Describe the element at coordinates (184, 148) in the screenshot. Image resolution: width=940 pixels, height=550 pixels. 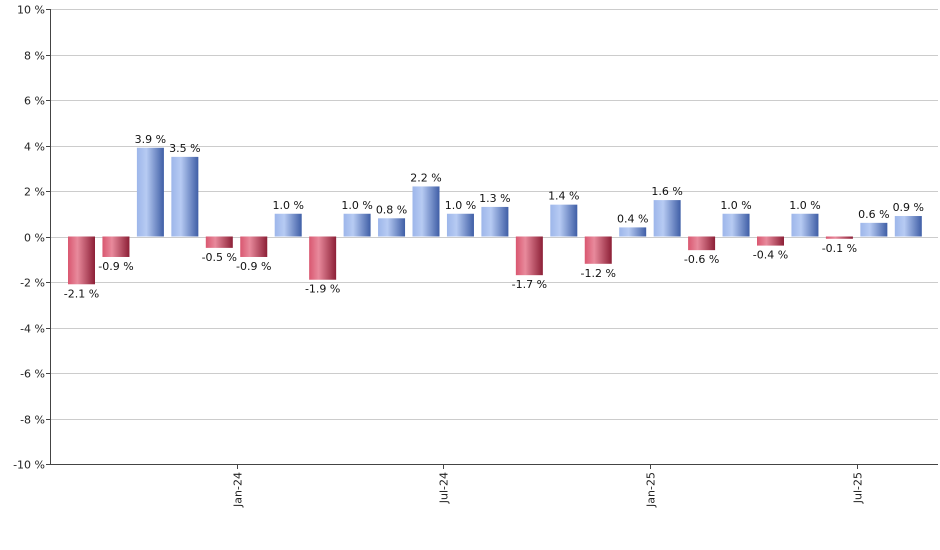
I see `bar-data-label: 3.5 %` at that location.